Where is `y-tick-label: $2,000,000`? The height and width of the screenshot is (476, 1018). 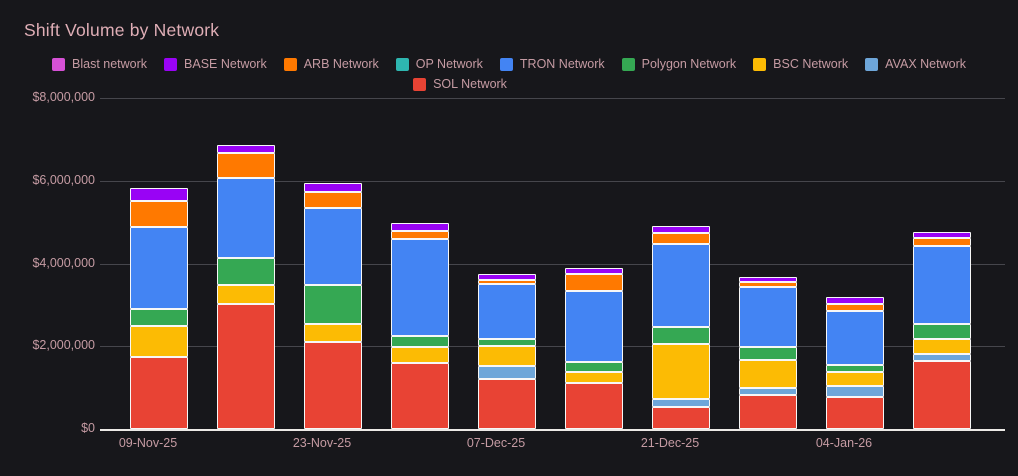
y-tick-label: $2,000,000 is located at coordinates (63, 345).